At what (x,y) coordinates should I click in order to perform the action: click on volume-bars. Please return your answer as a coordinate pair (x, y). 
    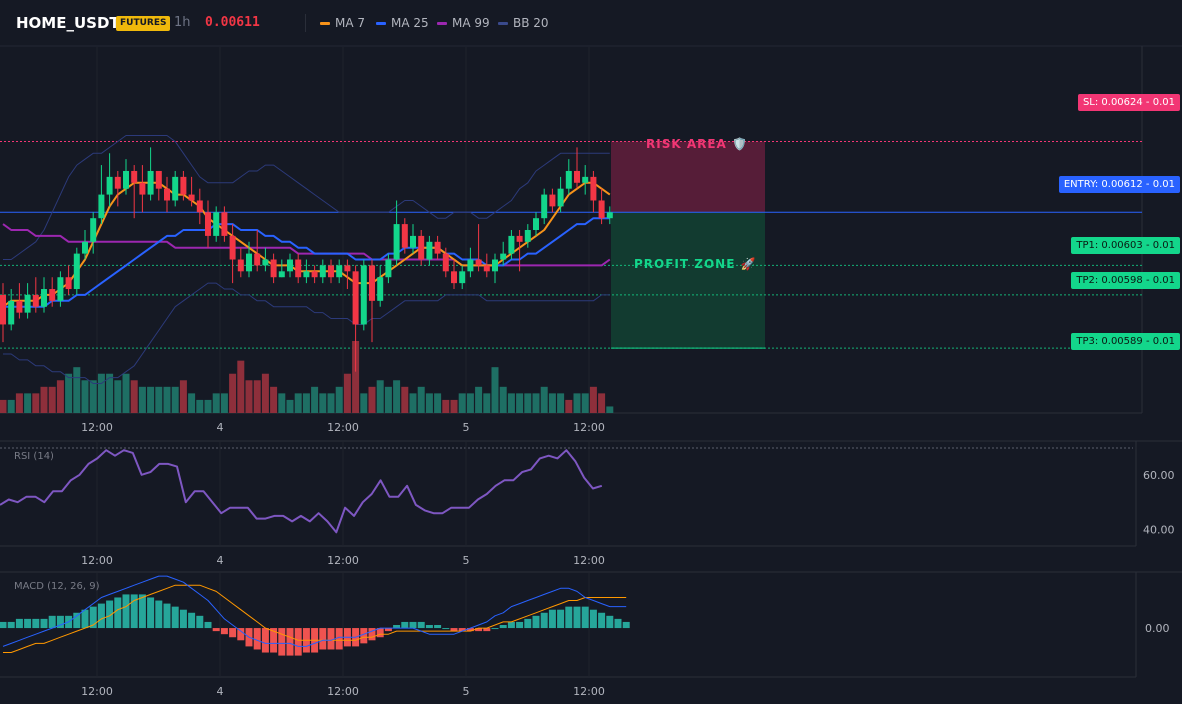
    Looking at the image, I should click on (307, 377).